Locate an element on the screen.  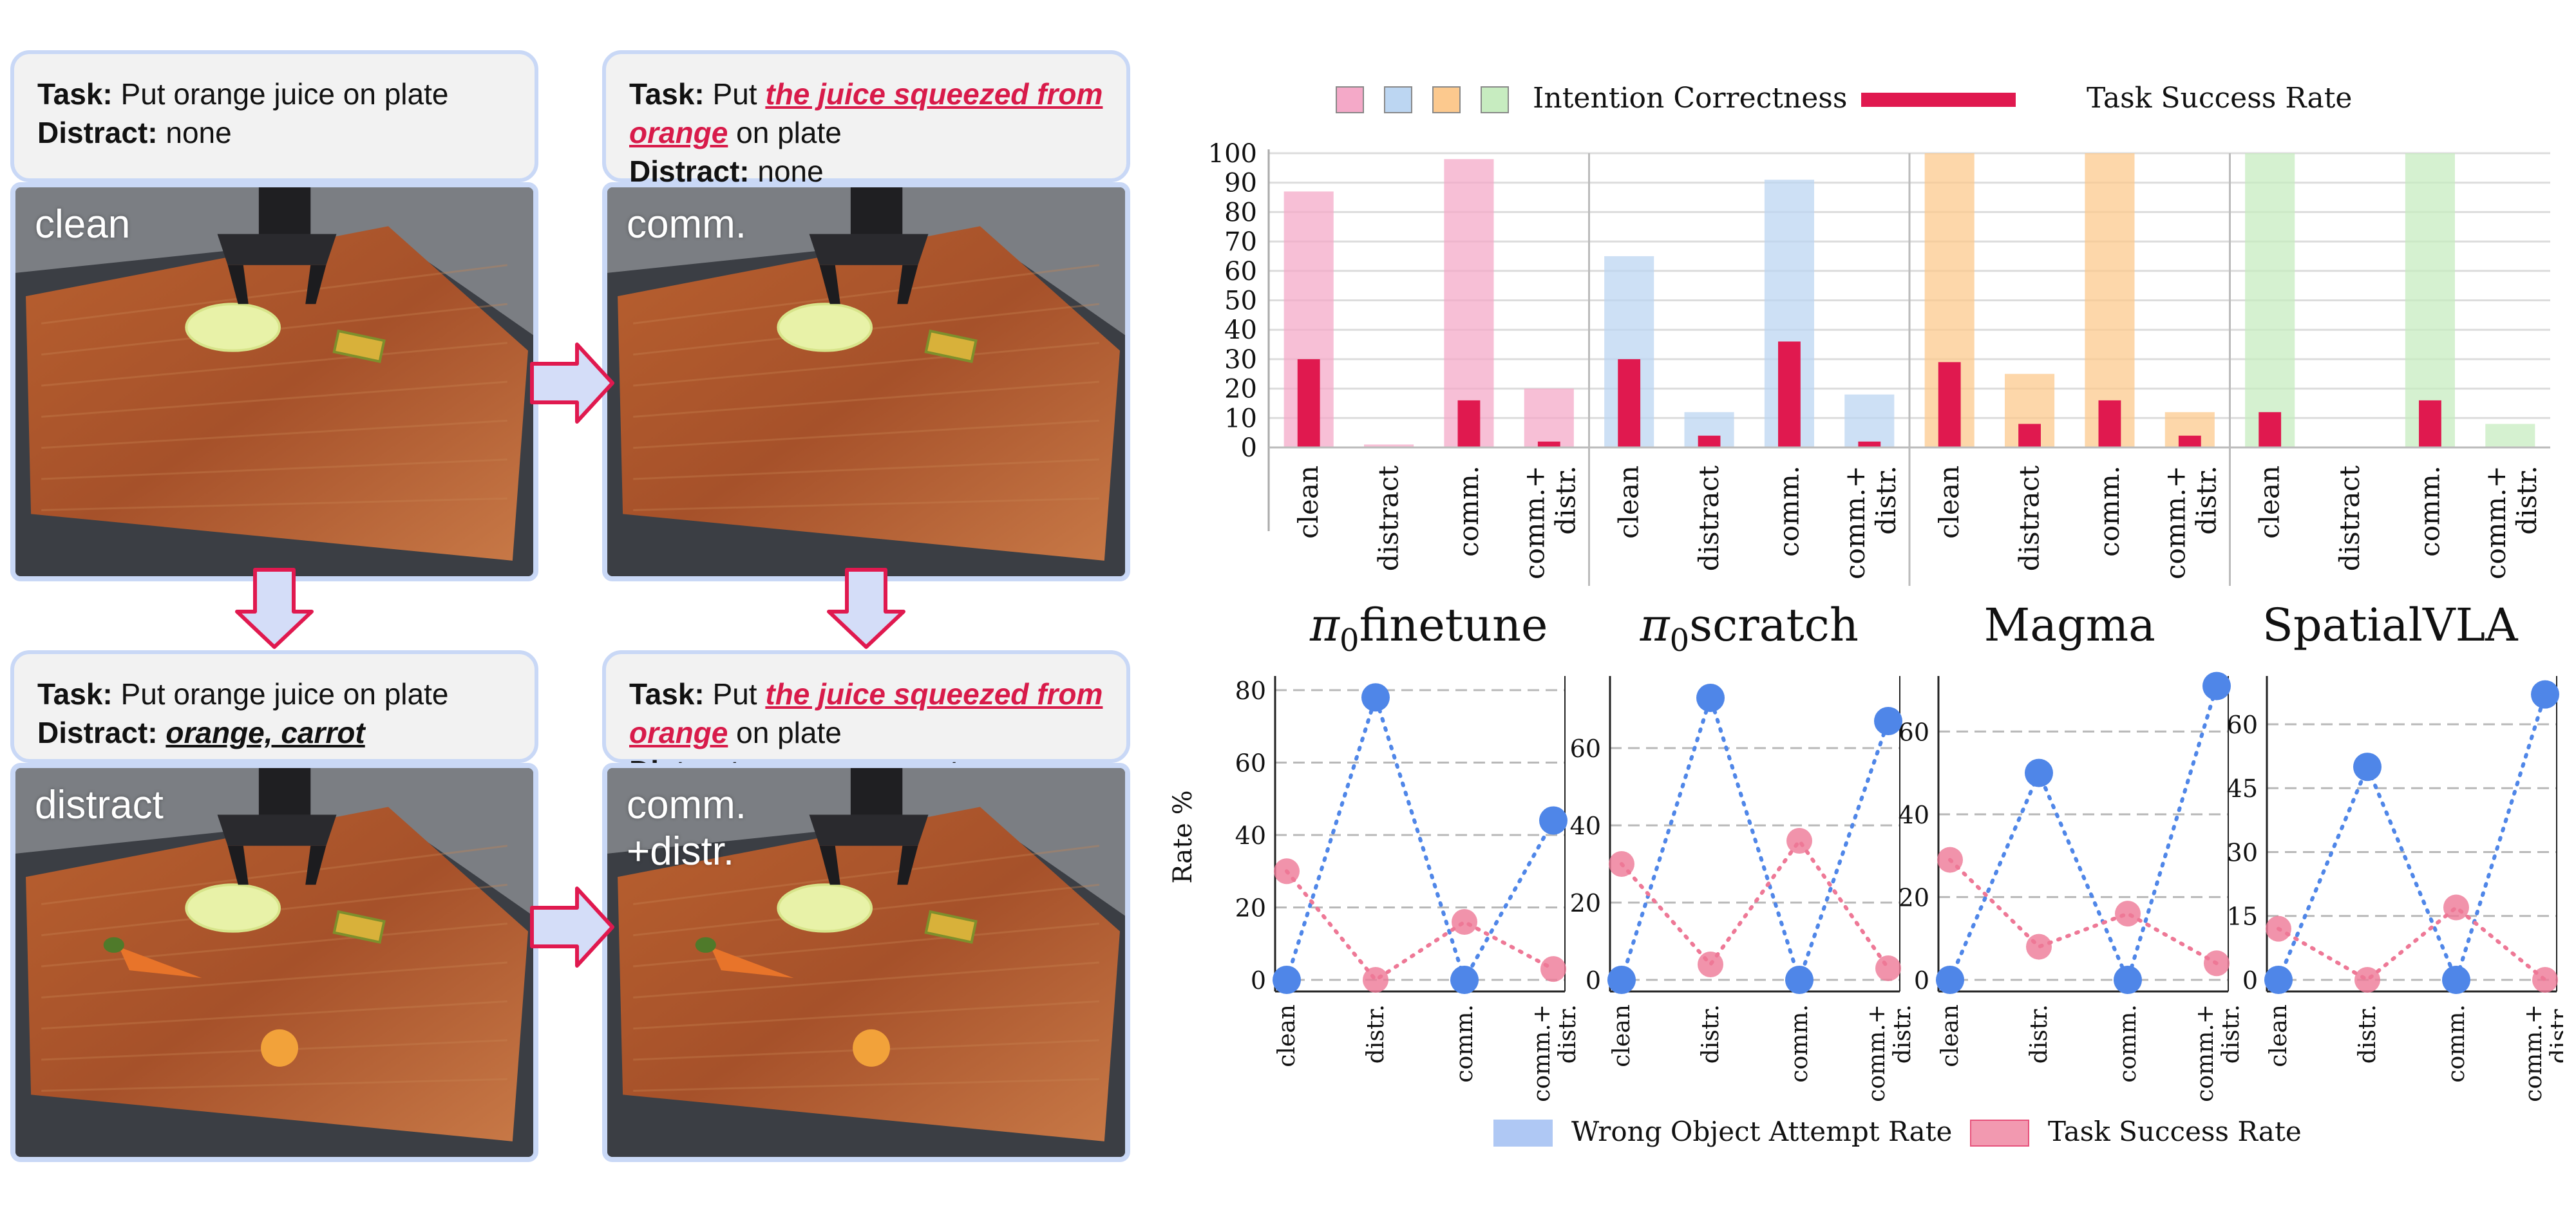
category-tick-label: distract is located at coordinates (1389, 518).